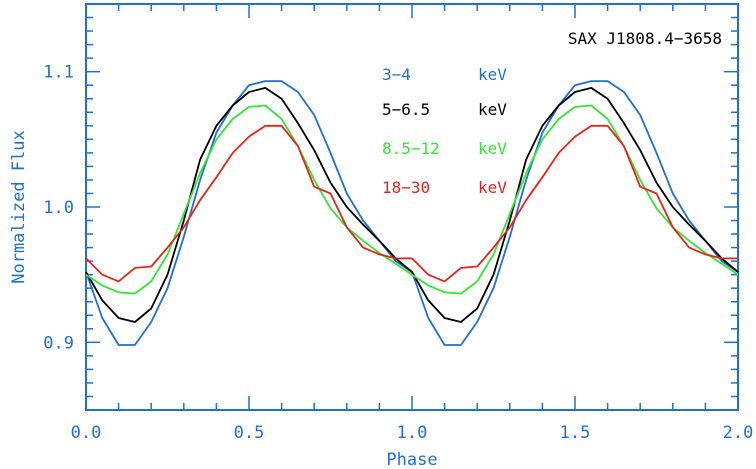  Describe the element at coordinates (738, 433) in the screenshot. I see `x-tick-label: 2.0` at that location.